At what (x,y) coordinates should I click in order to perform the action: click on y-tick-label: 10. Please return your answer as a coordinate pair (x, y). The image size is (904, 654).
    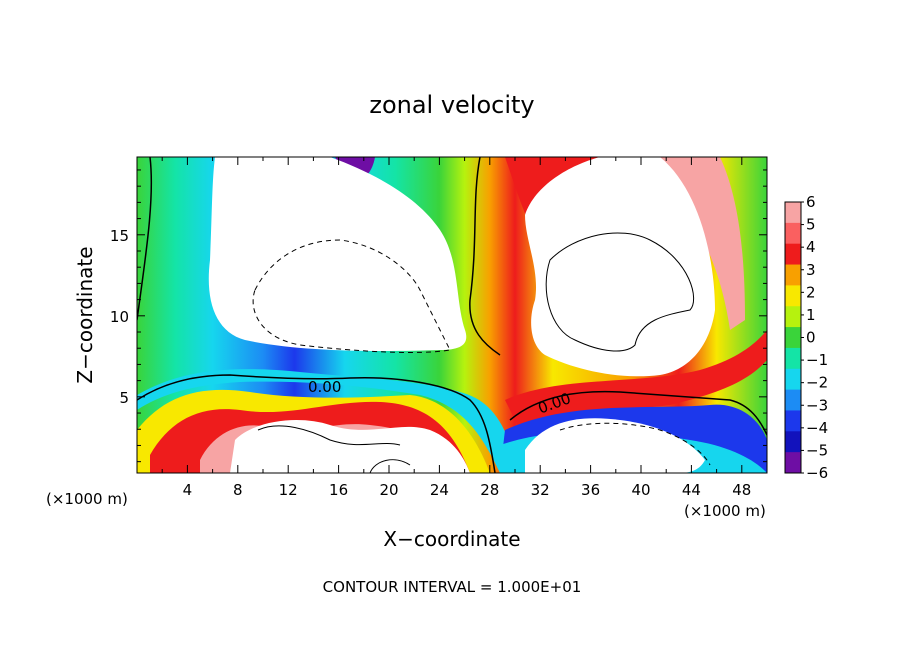
    Looking at the image, I should click on (119, 317).